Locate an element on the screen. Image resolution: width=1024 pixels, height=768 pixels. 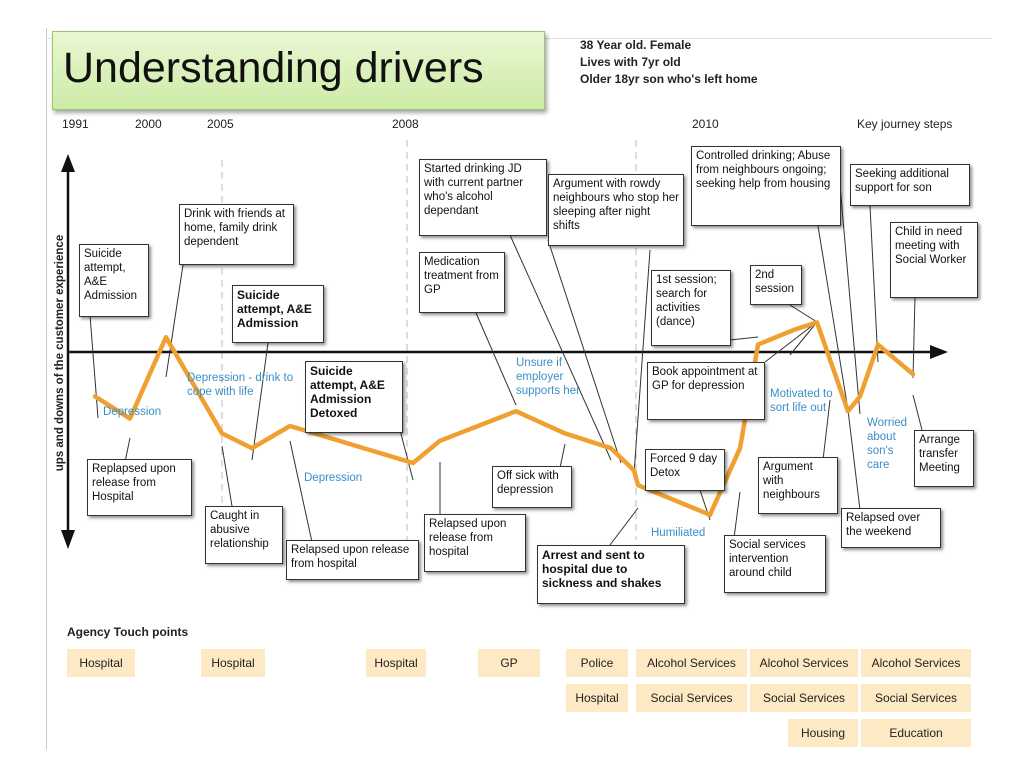
agency-touchpoints-title: Agency Touch points is located at coordinates (128, 632).